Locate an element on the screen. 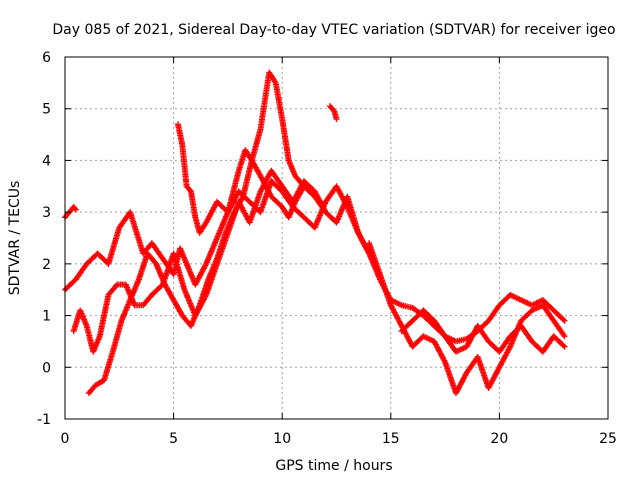  y-tick-label: 5 is located at coordinates (46, 110).